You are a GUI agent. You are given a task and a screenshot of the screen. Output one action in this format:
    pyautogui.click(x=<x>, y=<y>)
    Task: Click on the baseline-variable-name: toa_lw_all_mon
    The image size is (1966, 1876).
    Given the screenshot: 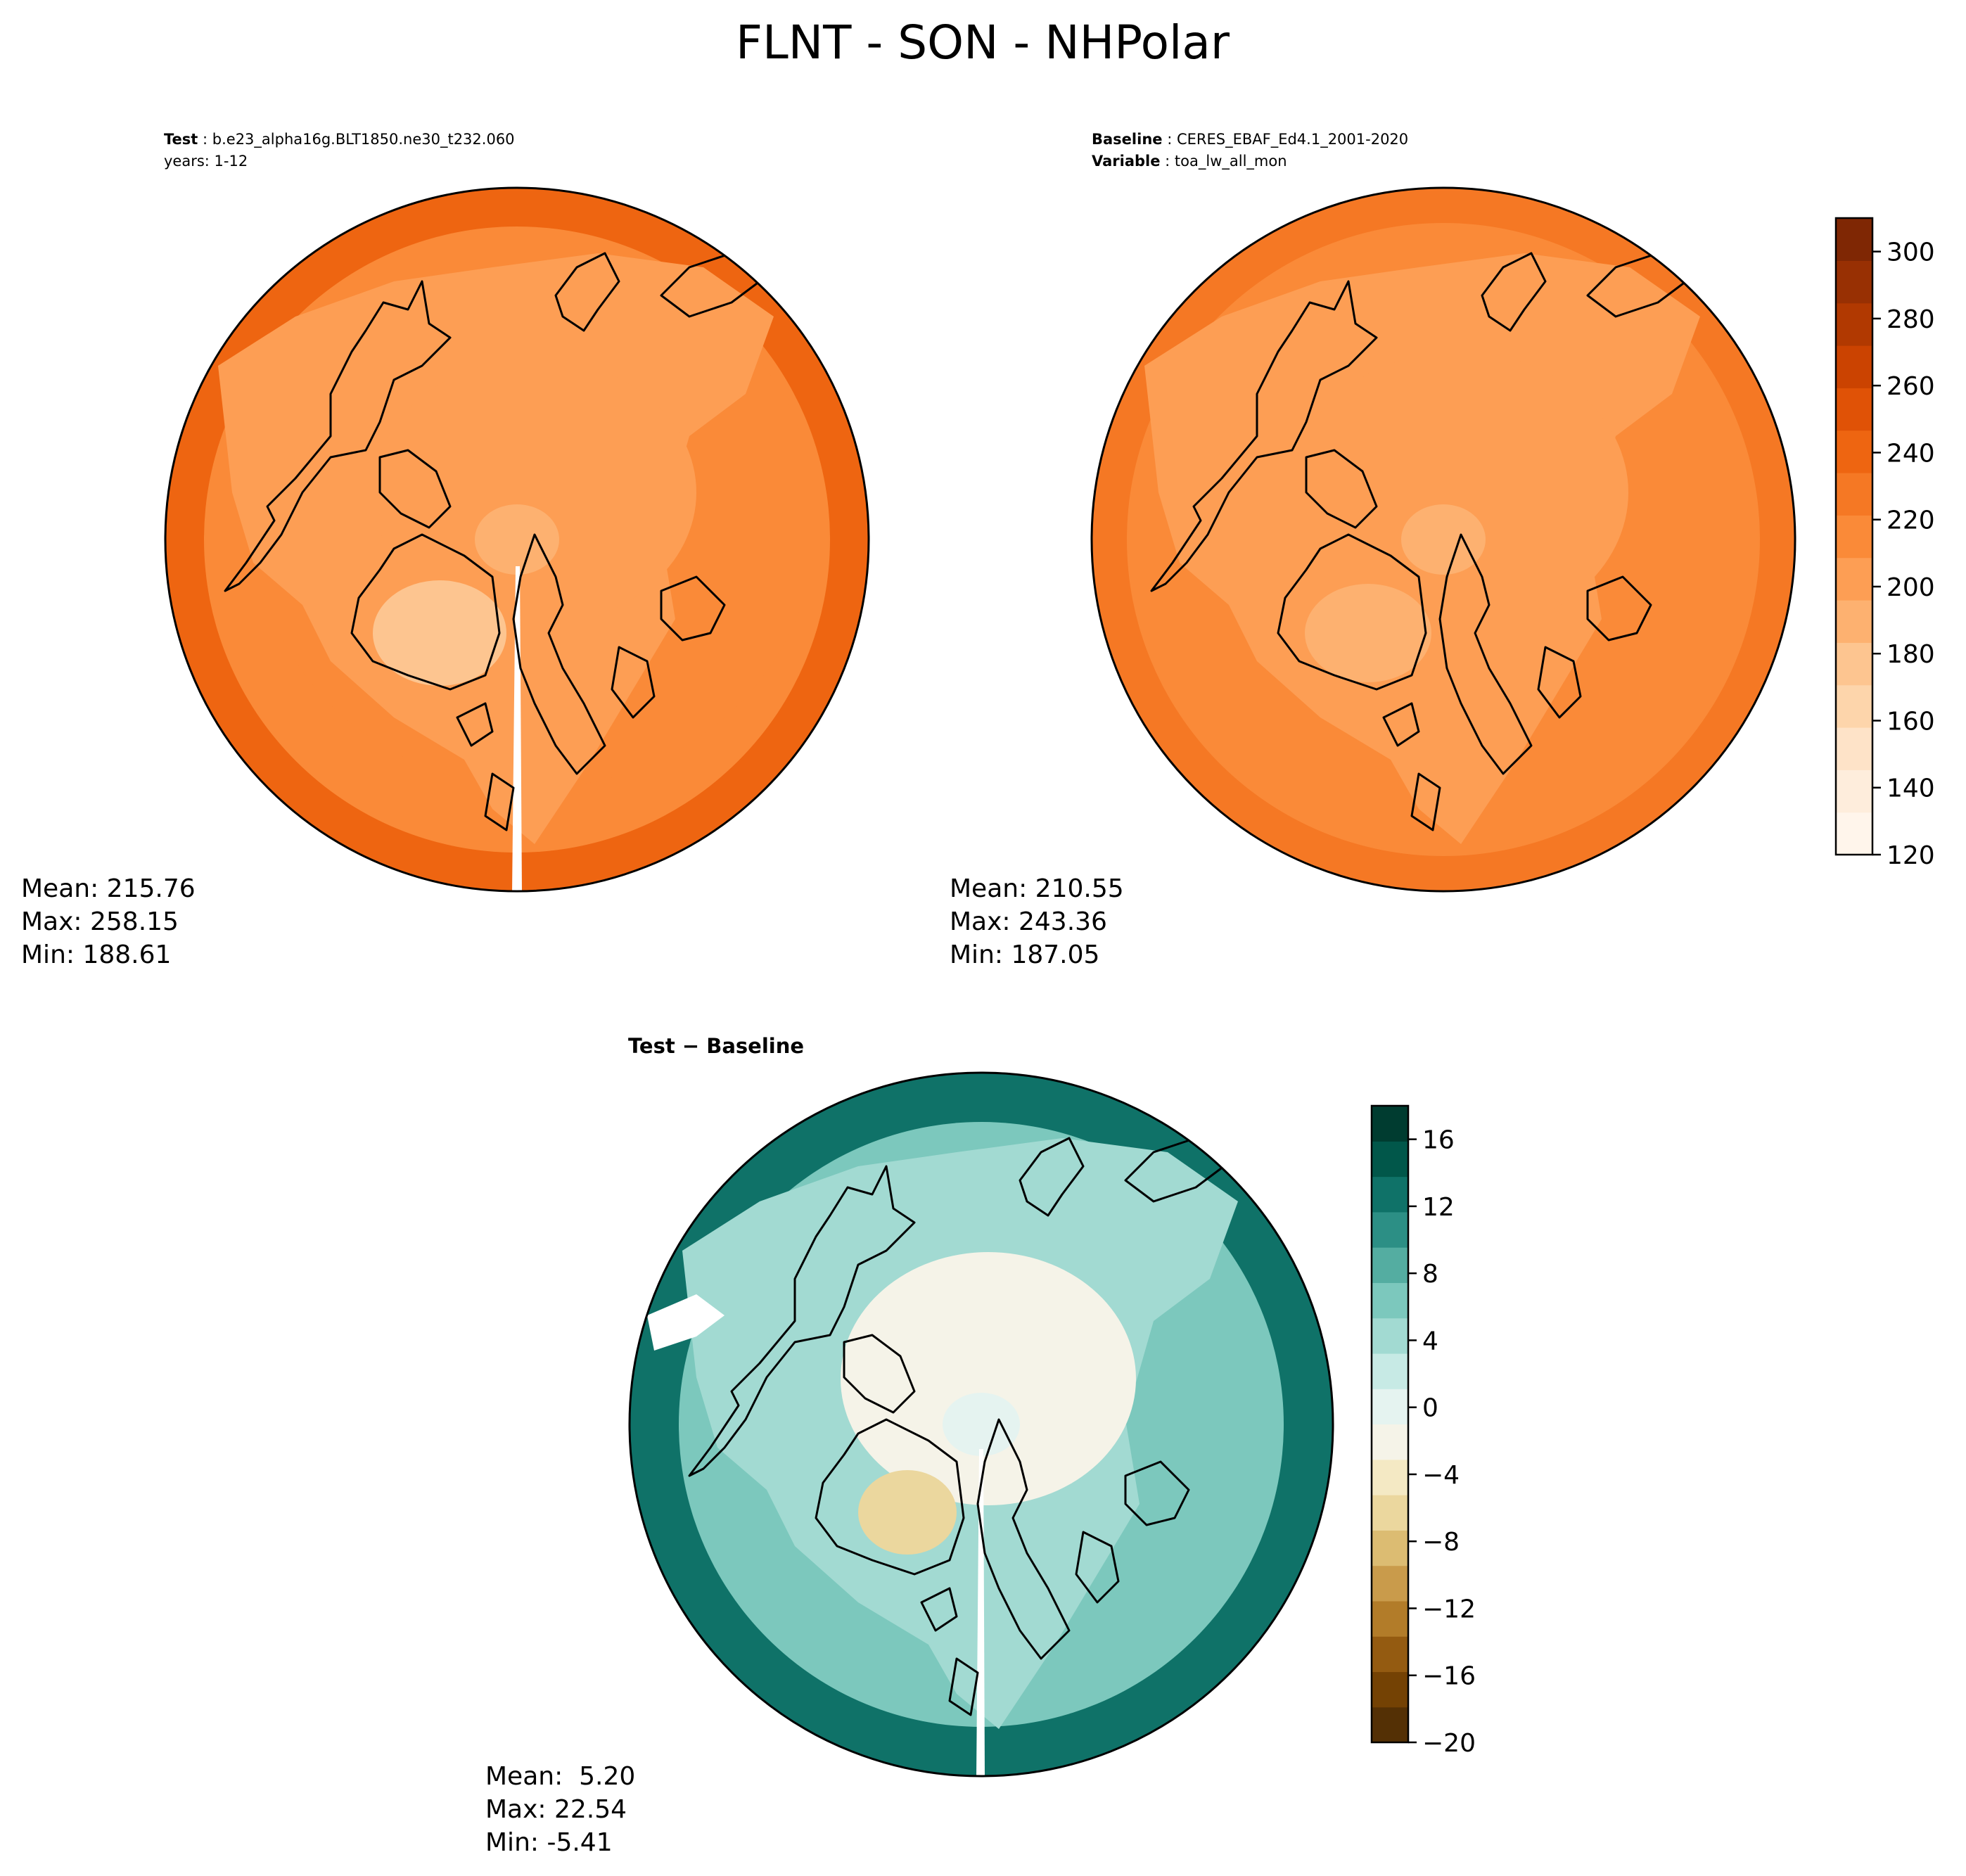 What is the action you would take?
    pyautogui.click(x=1231, y=161)
    